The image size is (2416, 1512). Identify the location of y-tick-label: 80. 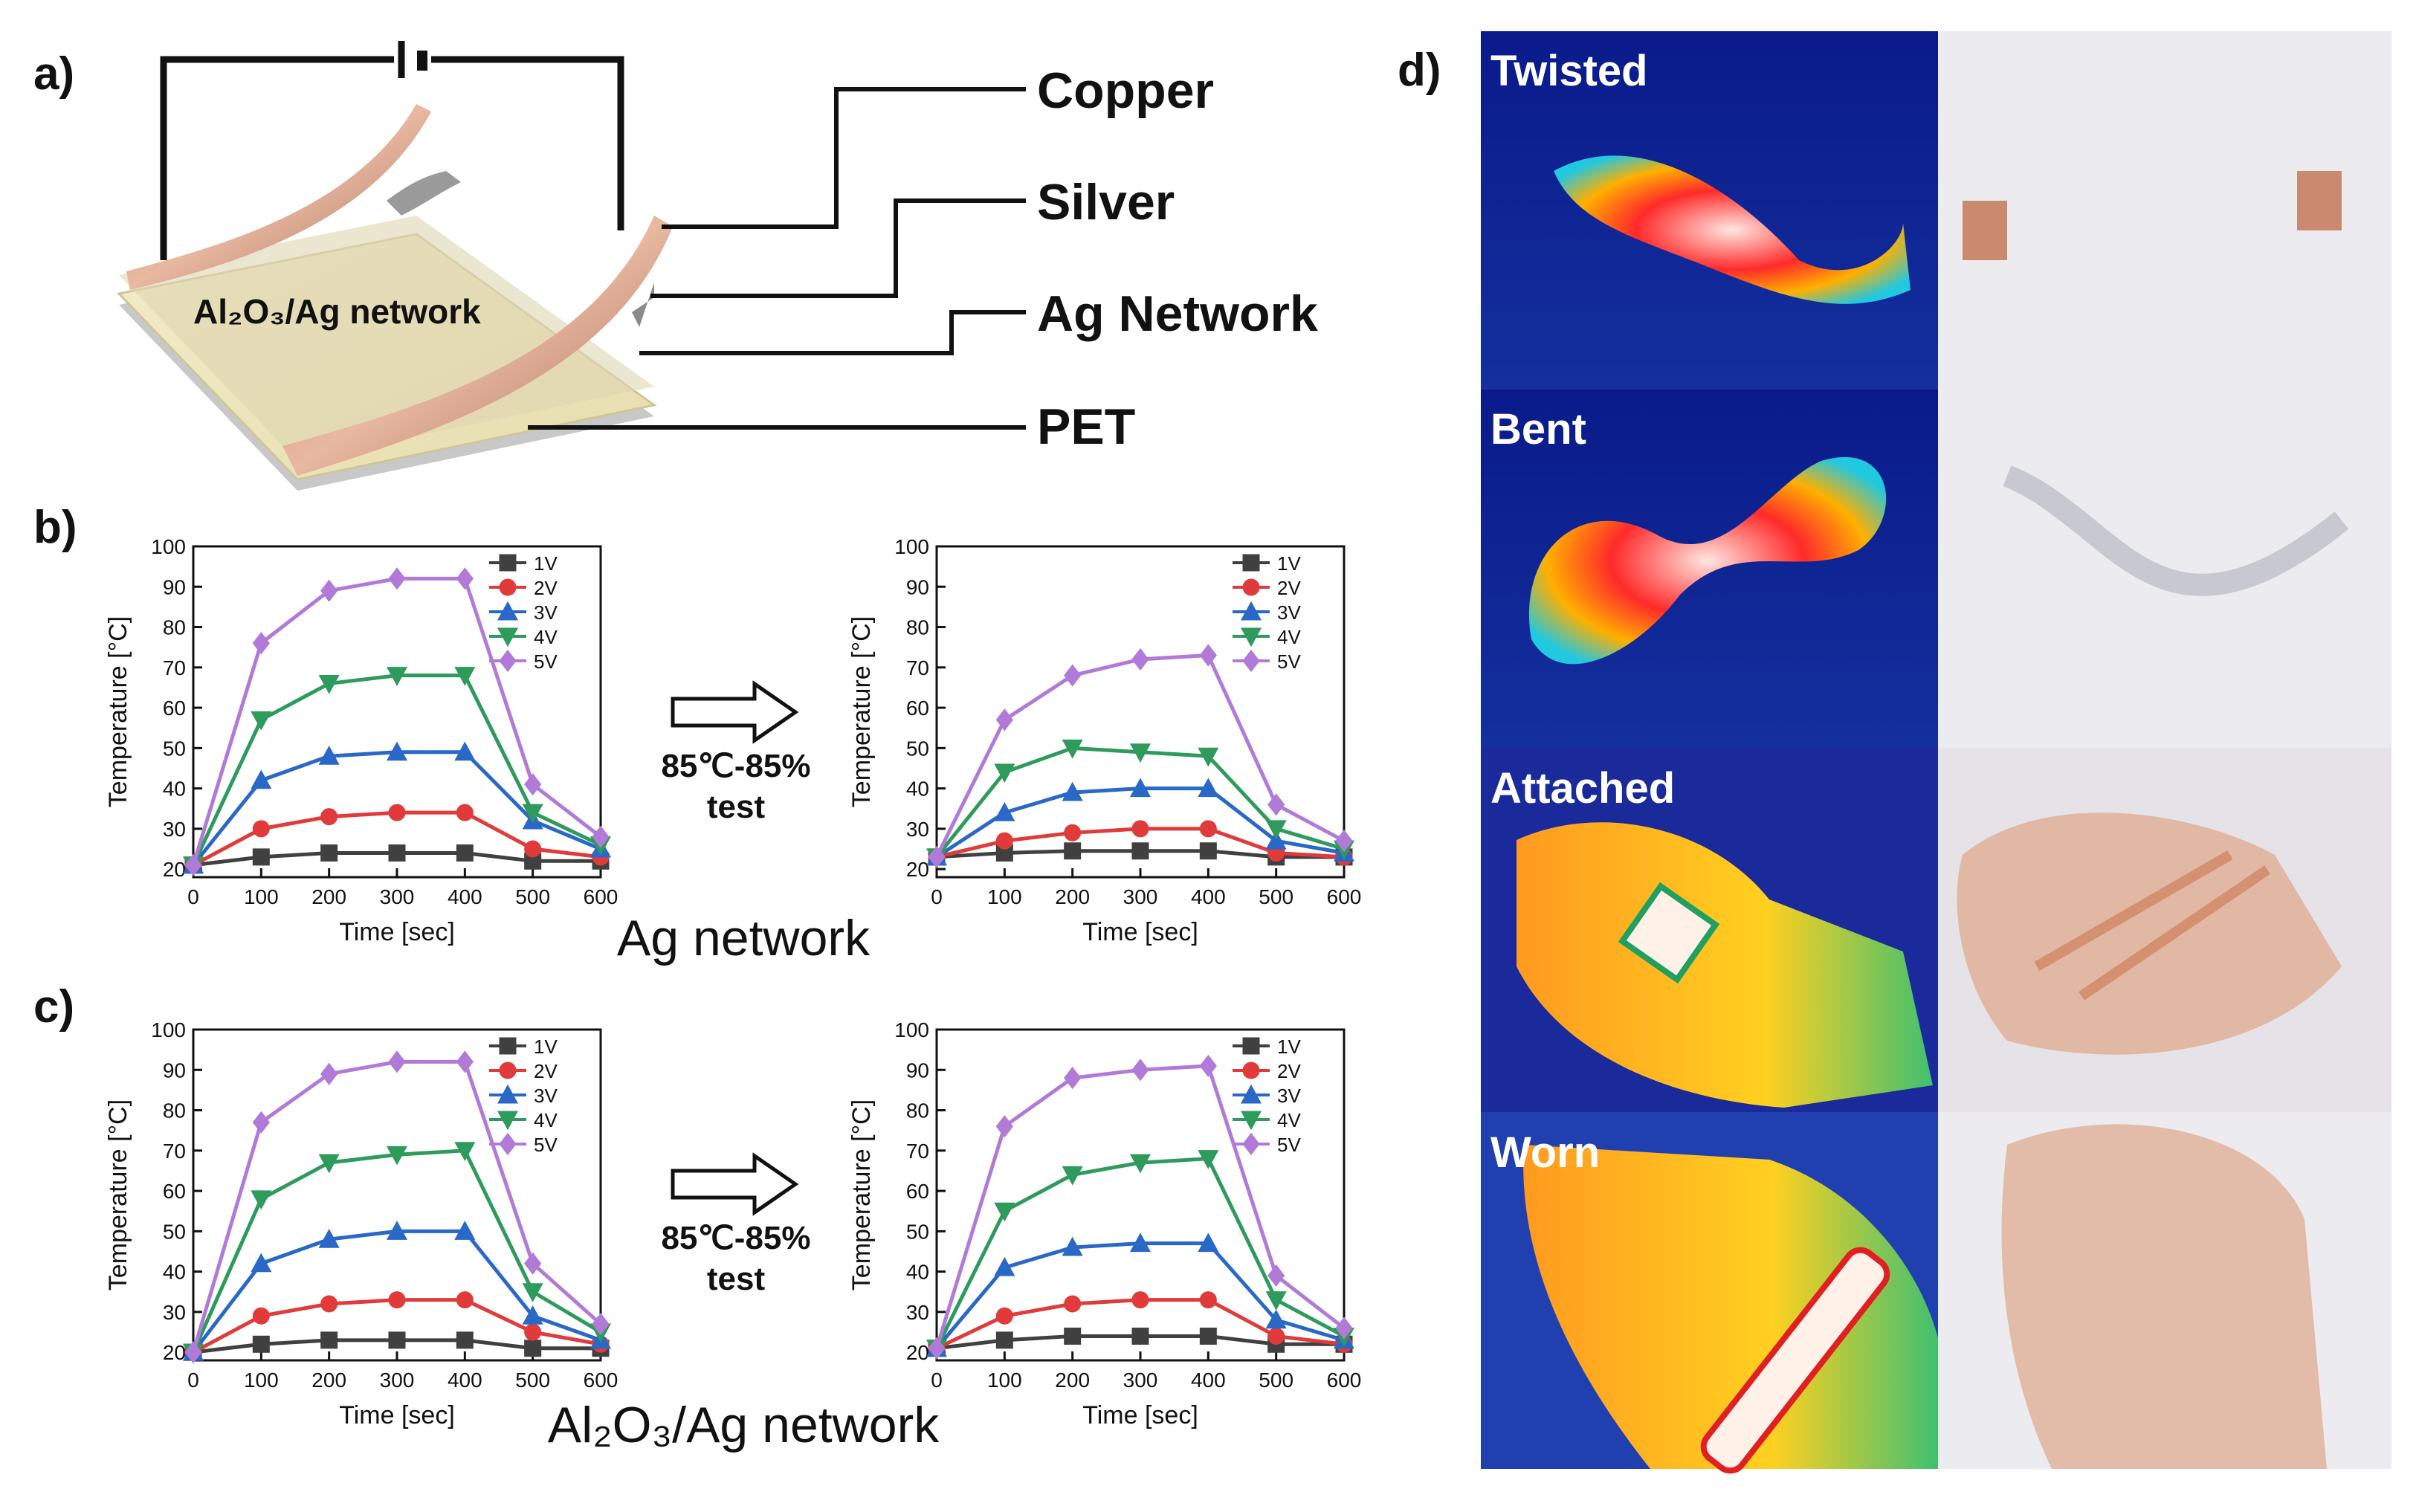
(917, 628).